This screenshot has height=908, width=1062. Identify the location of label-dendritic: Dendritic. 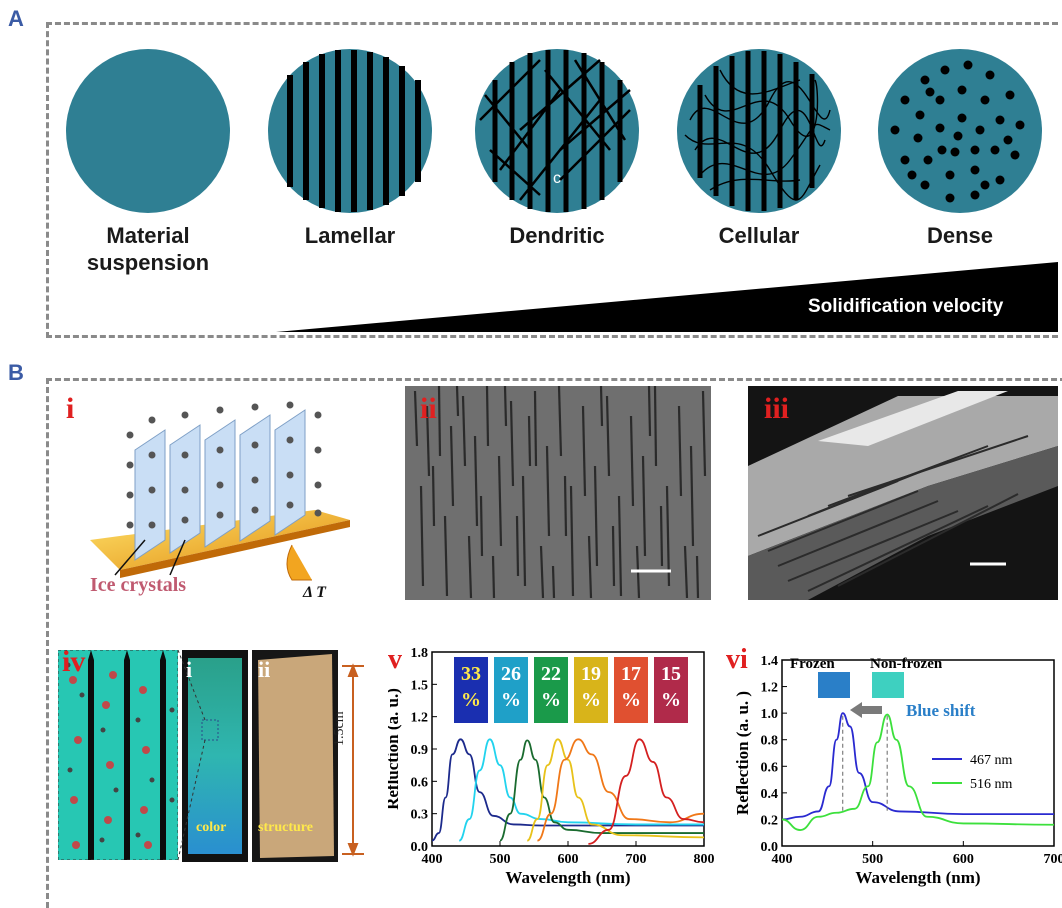
(557, 235).